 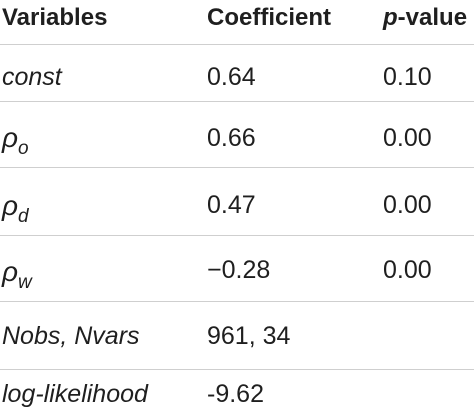 I want to click on table-header-row: Variables Coefficient p-value, so click(x=237, y=22).